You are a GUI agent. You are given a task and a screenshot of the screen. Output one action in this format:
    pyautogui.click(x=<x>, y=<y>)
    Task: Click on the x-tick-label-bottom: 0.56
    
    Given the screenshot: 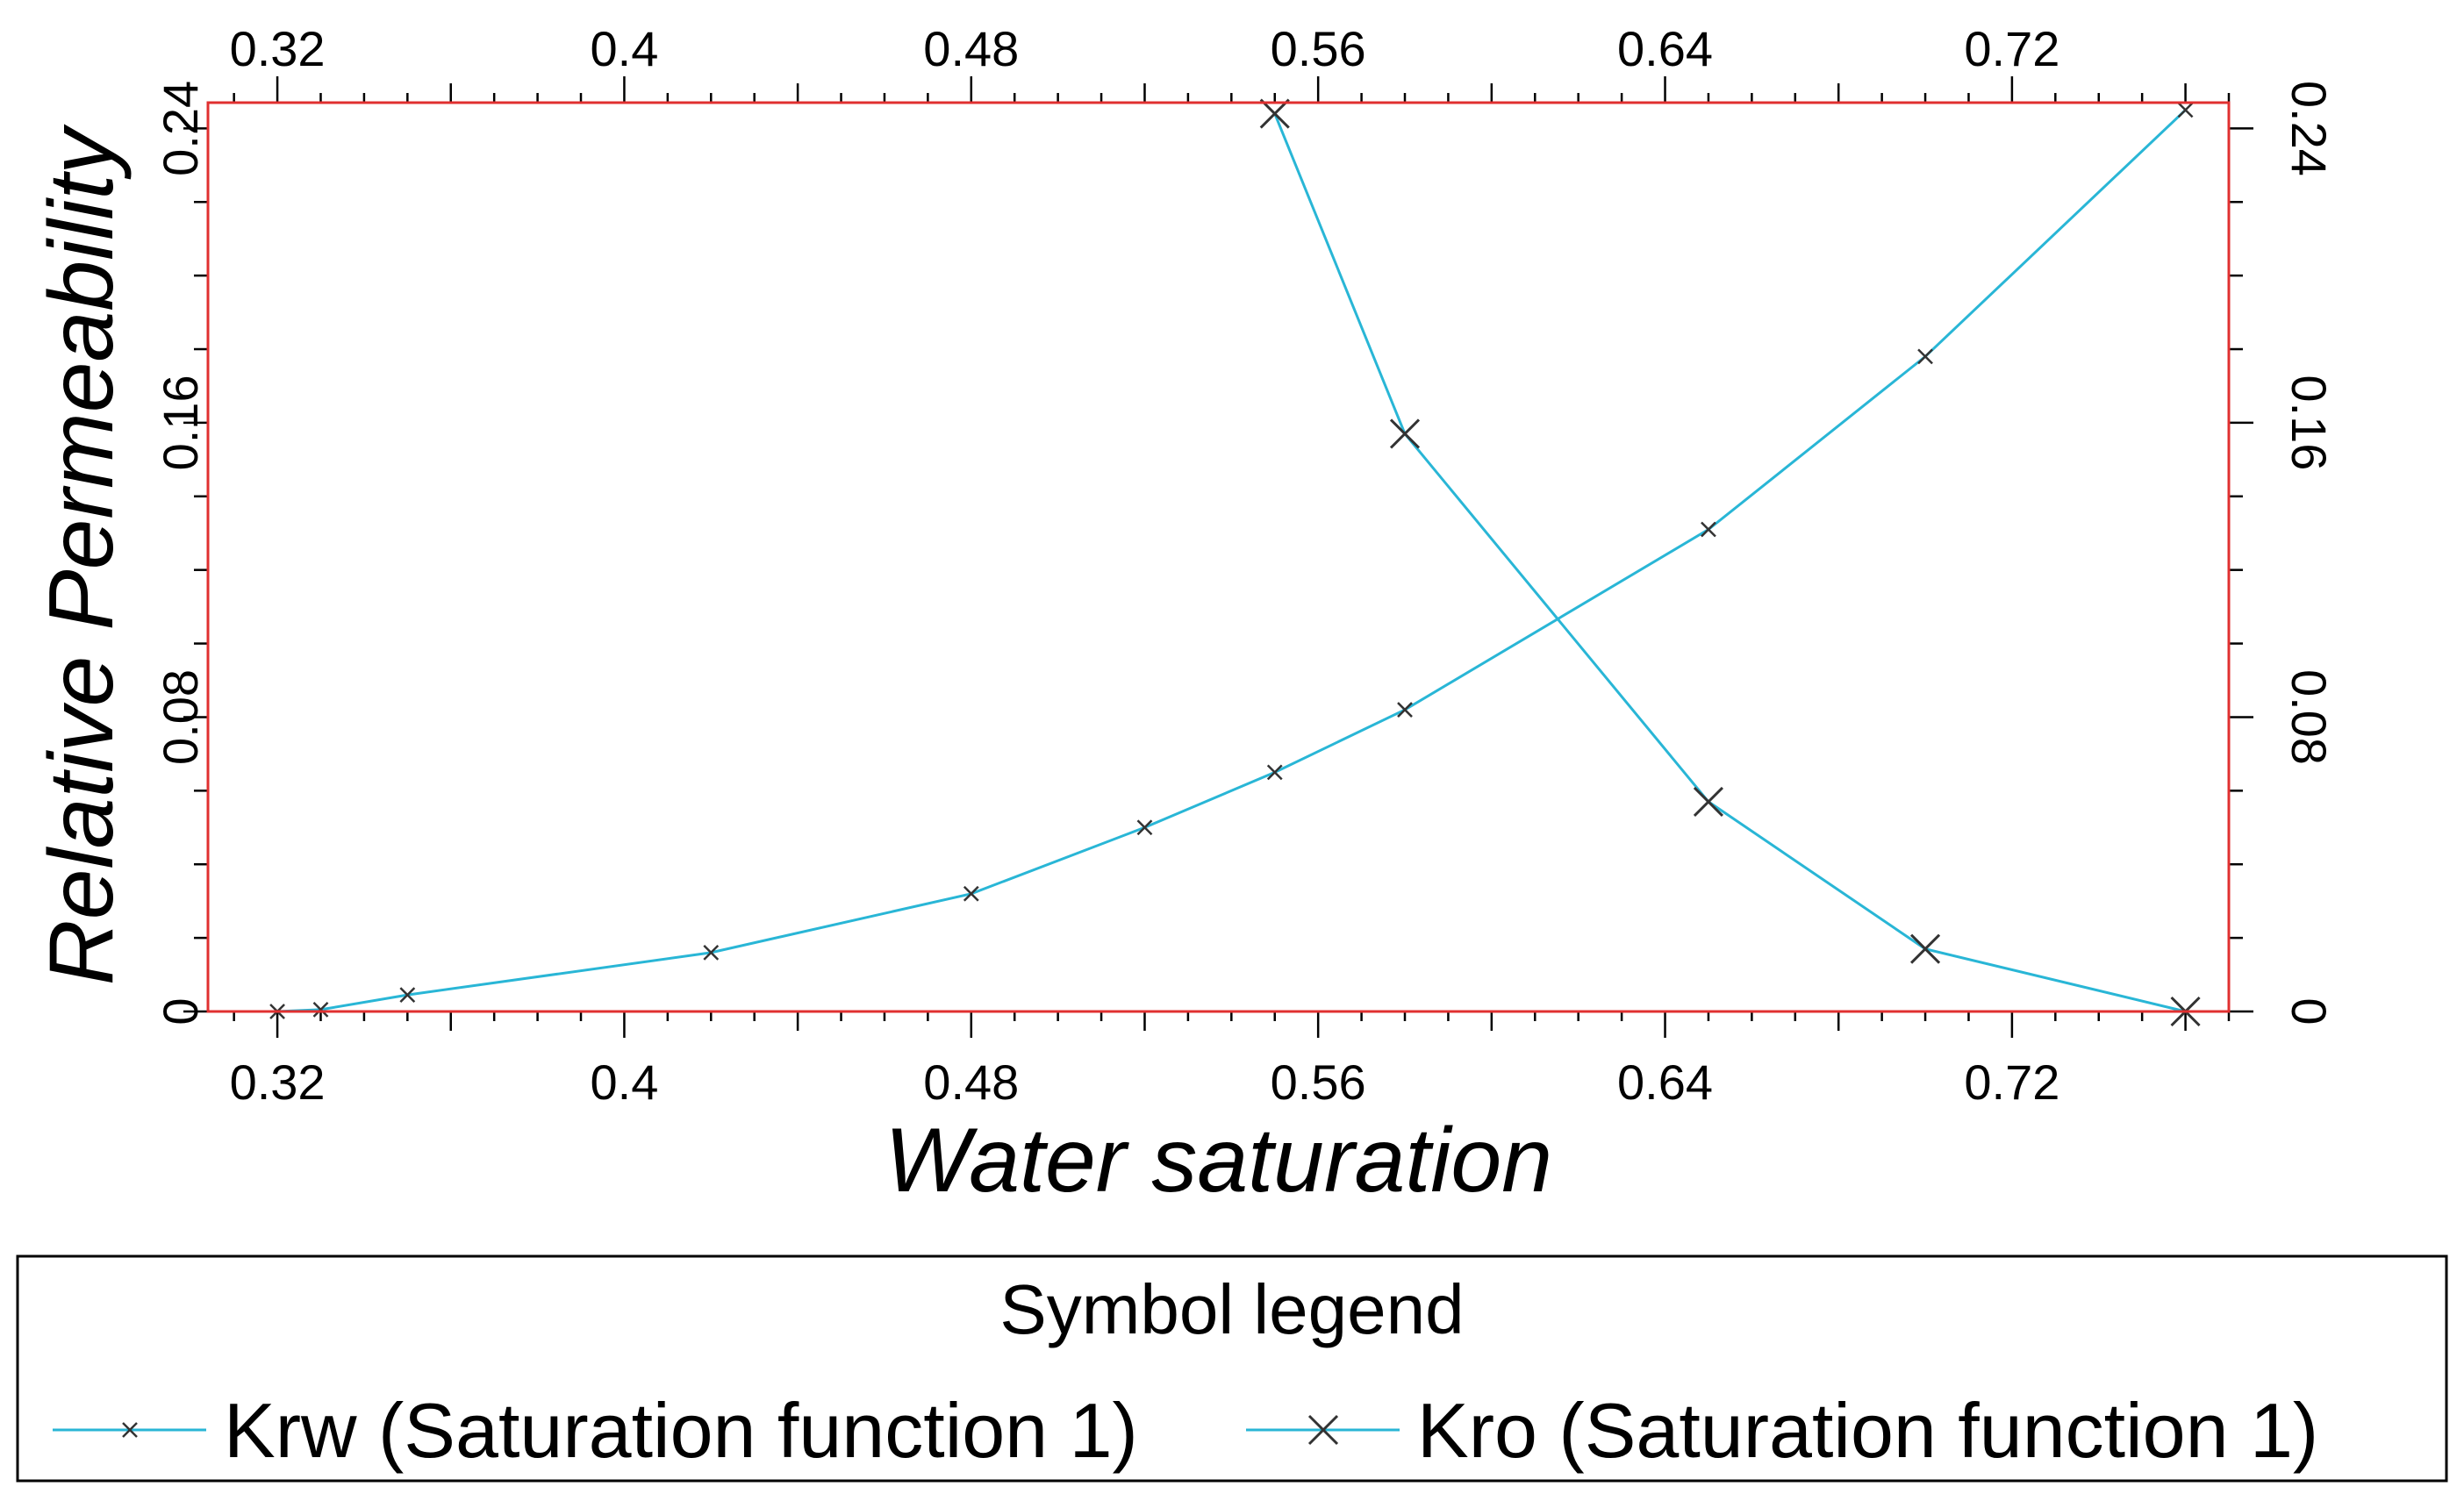 What is the action you would take?
    pyautogui.click(x=1318, y=1082)
    